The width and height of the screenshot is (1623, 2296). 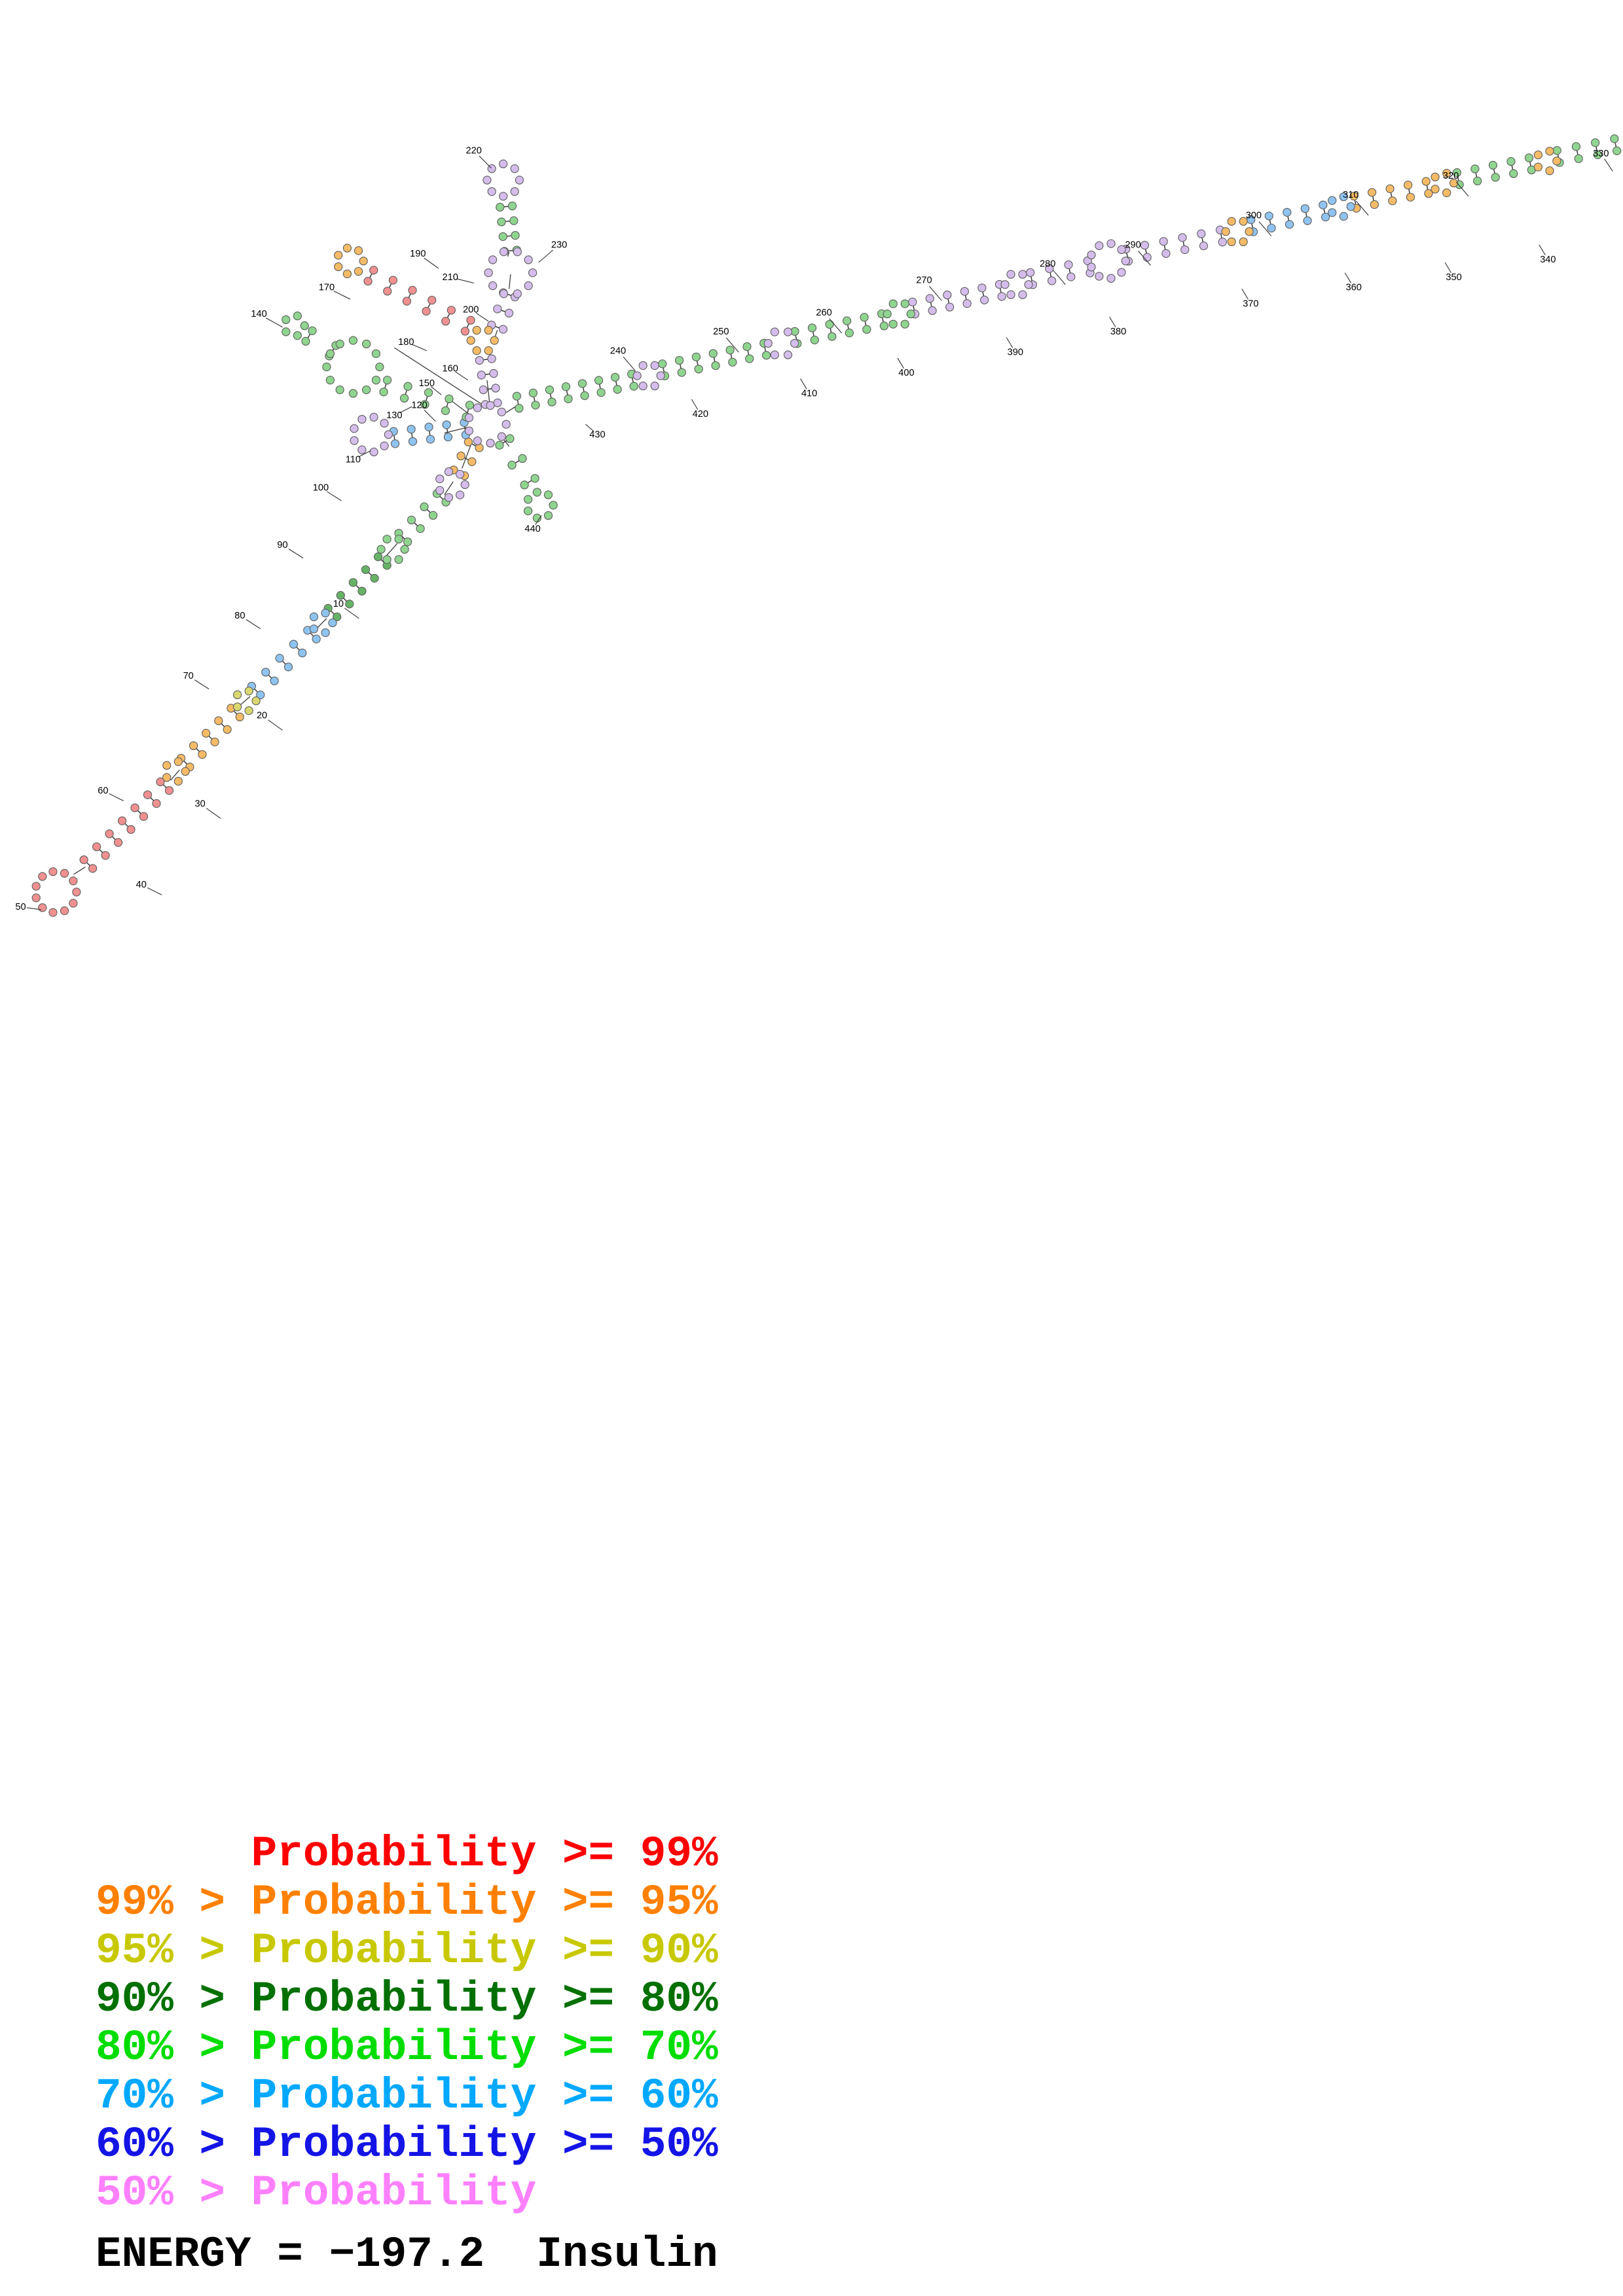 I want to click on position-label: 60, so click(x=103, y=790).